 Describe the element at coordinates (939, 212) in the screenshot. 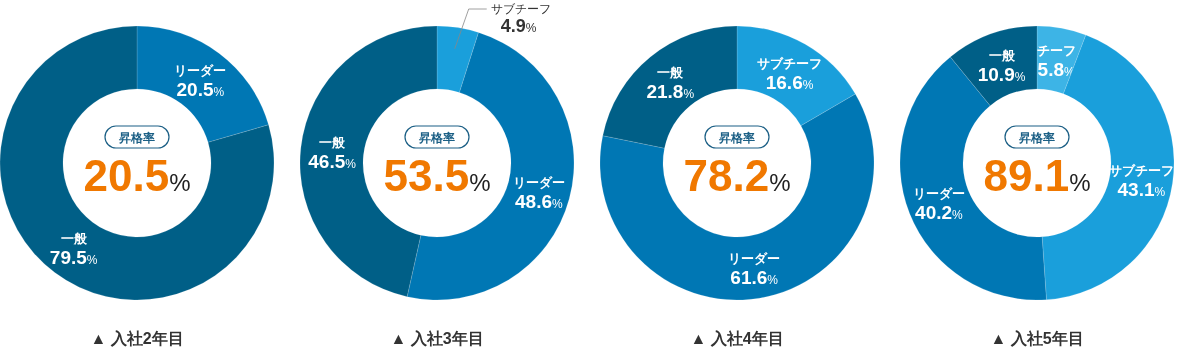

I see `data-label: 40.2%` at that location.